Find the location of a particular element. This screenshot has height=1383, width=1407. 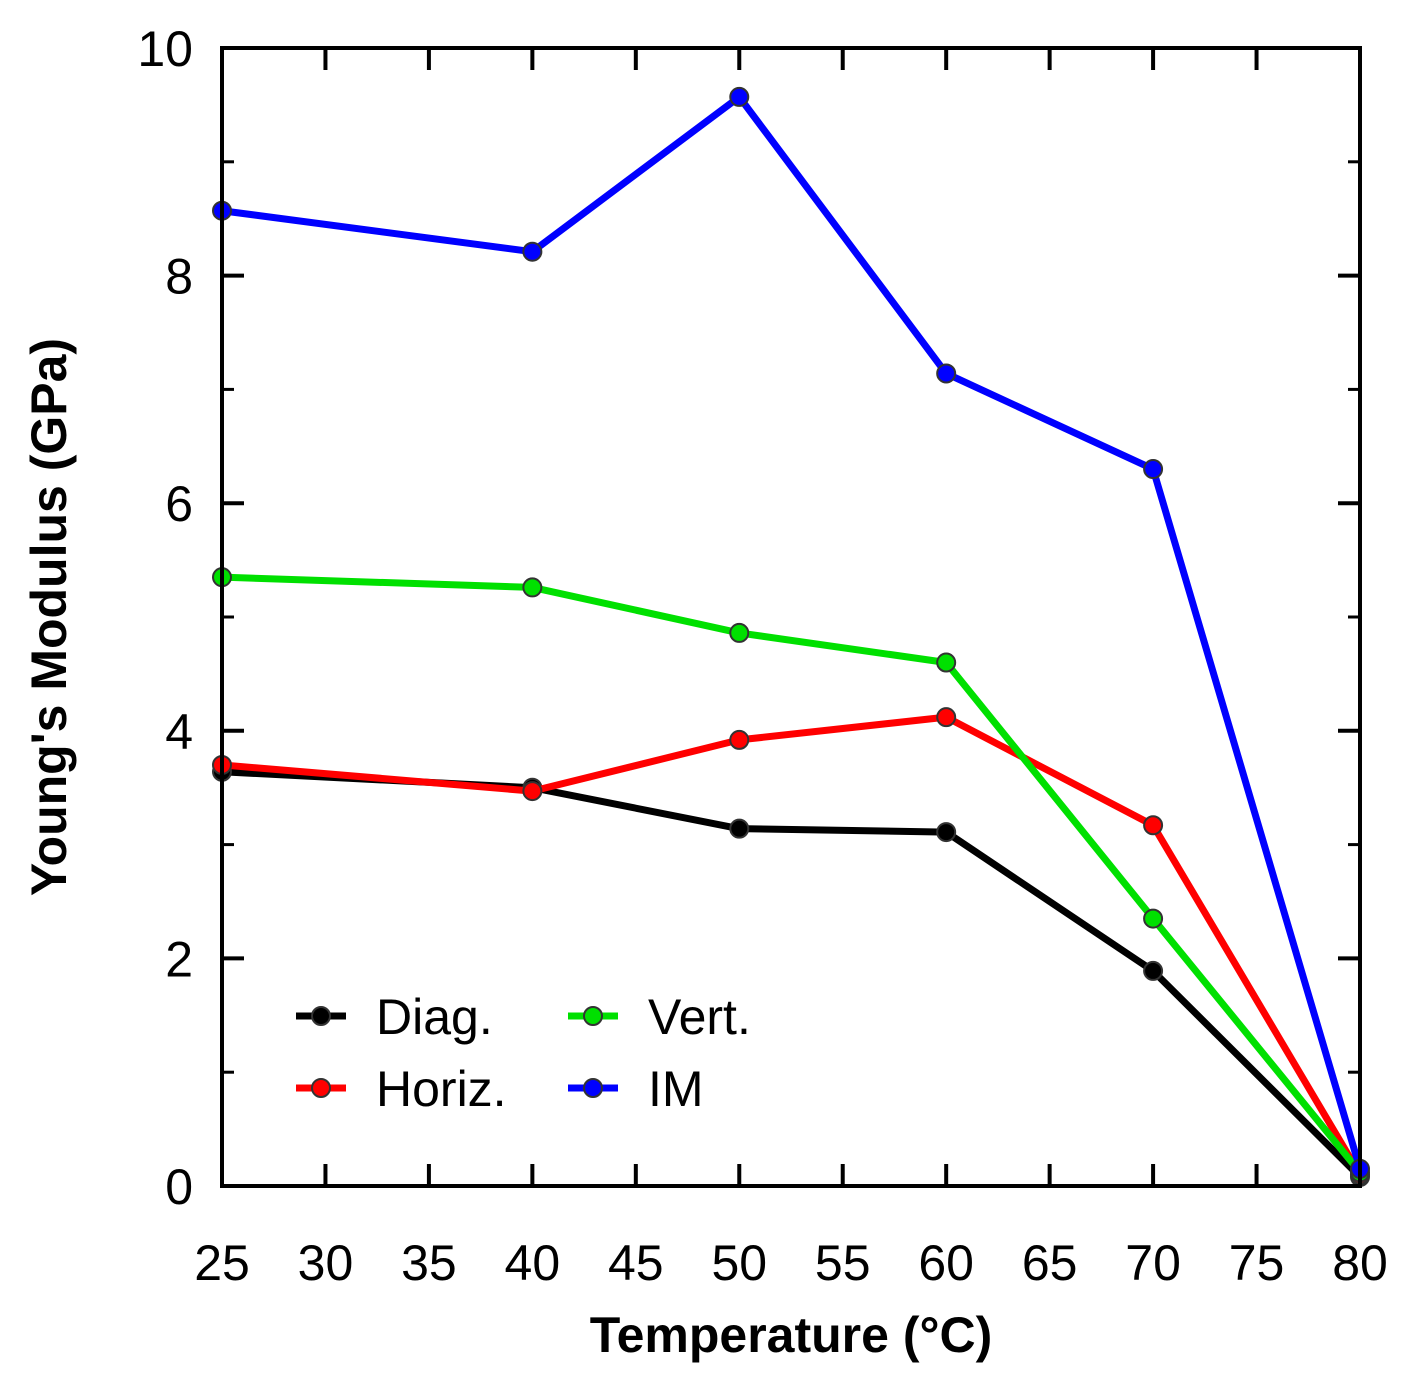

legend: Diag. Horiz. Vert. IM is located at coordinates (523, 1053).